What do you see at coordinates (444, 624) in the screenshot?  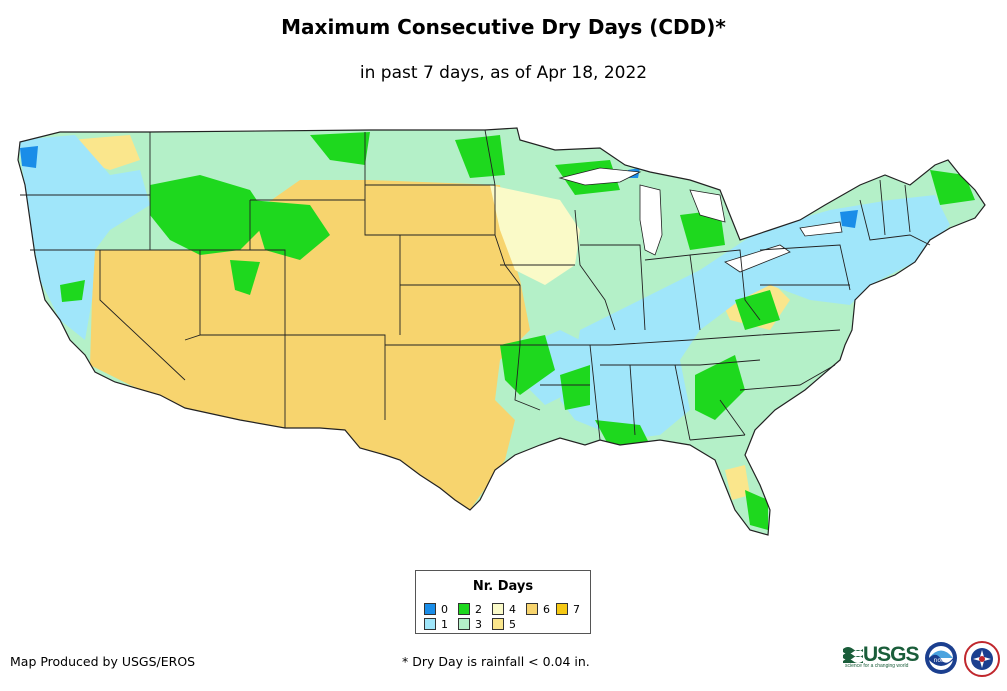 I see `legend-label: 1` at bounding box center [444, 624].